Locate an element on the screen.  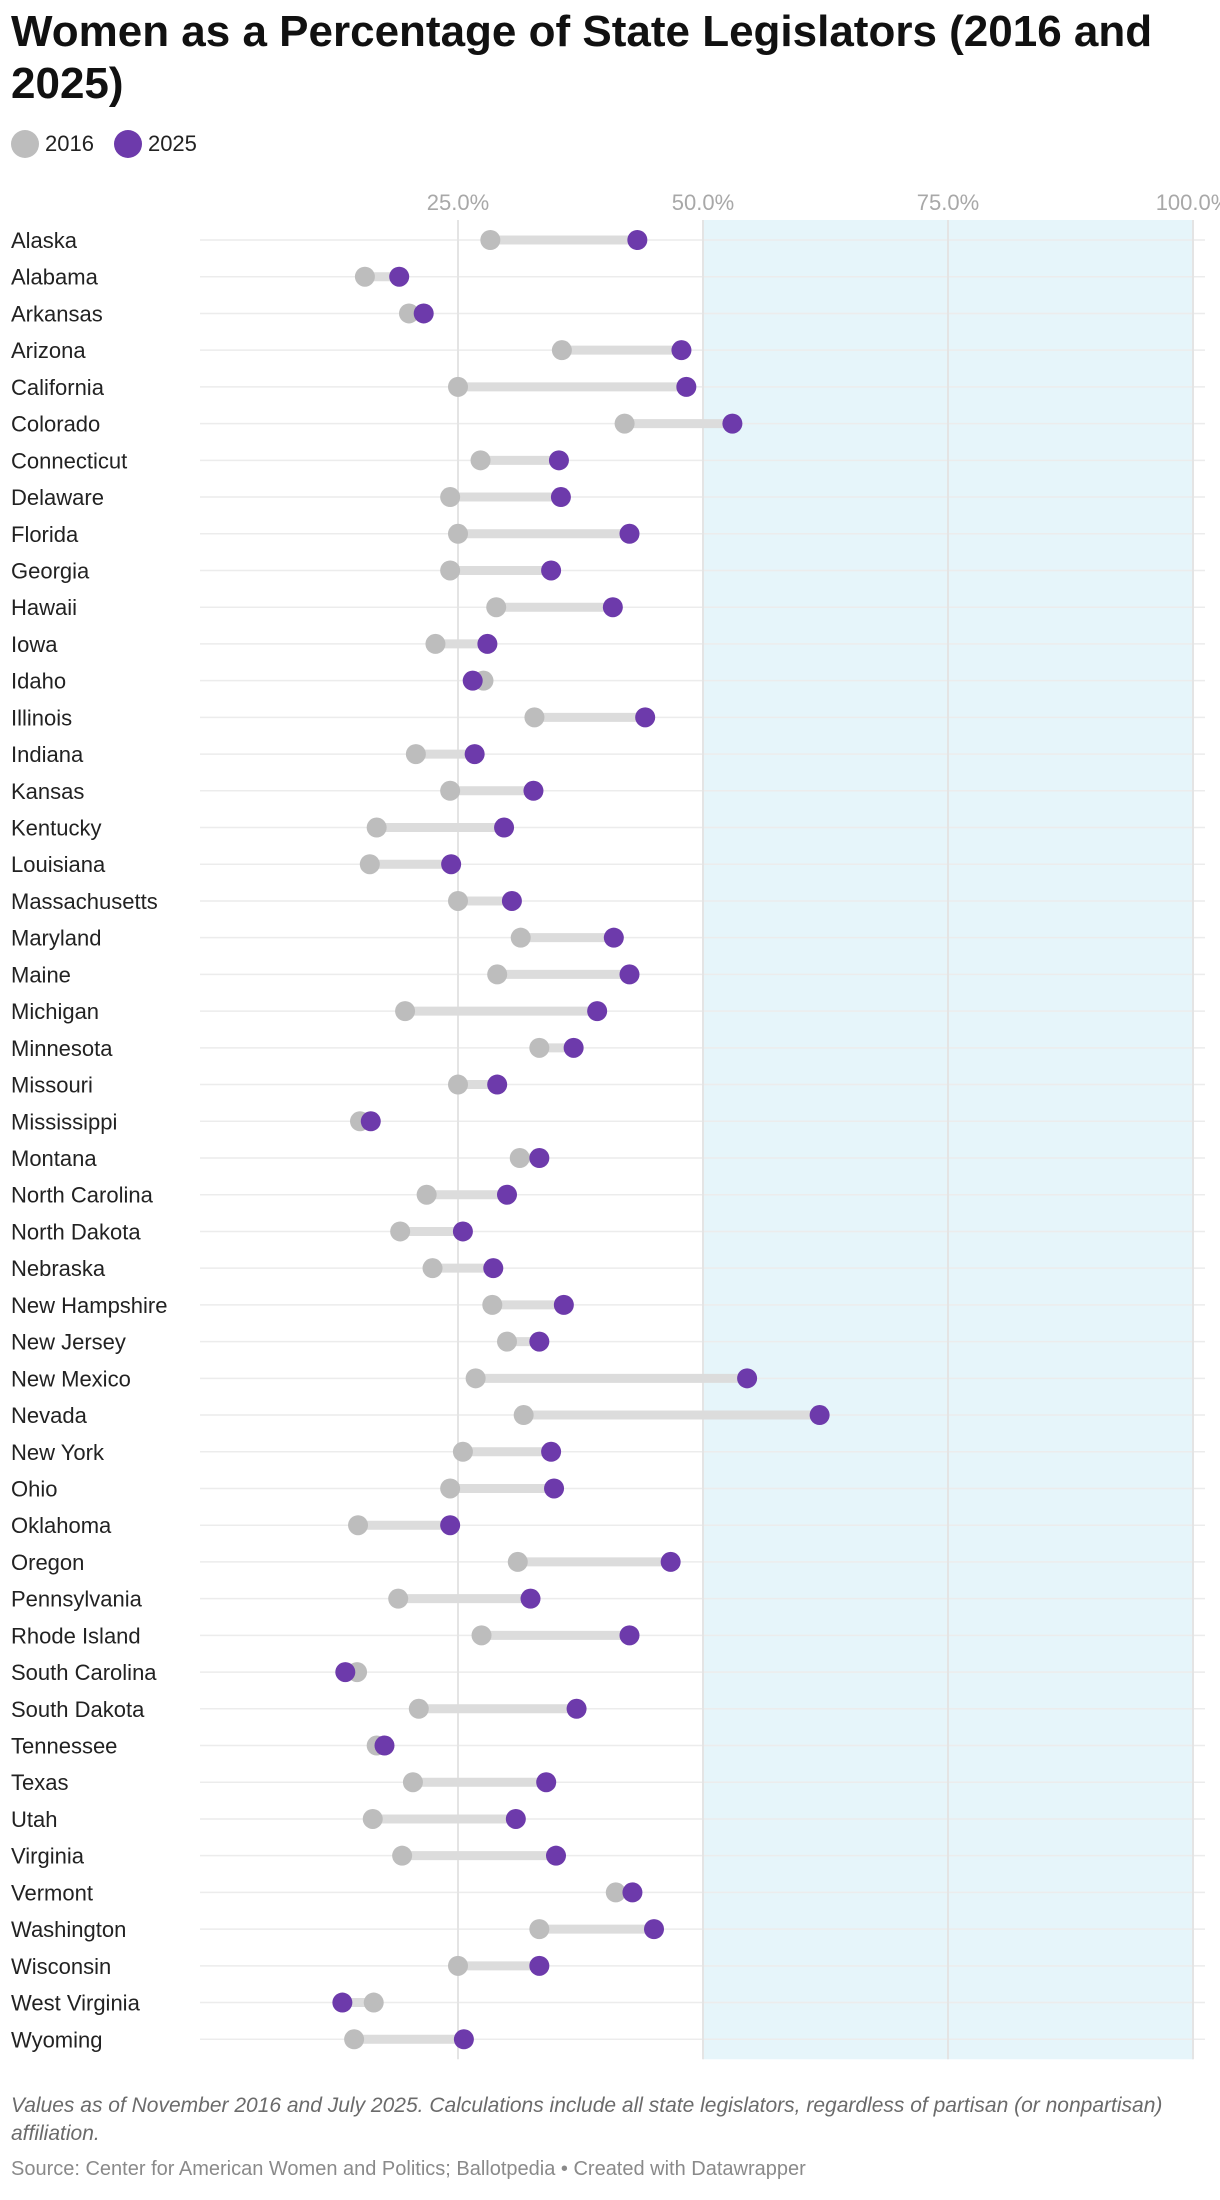
state-label: North Dakota is located at coordinates (76, 1231).